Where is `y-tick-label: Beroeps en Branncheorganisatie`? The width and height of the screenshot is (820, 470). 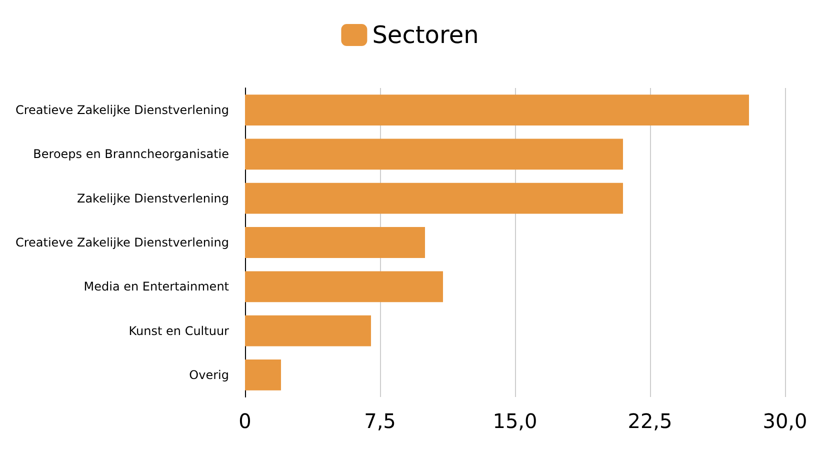 y-tick-label: Beroeps en Branncheorganisatie is located at coordinates (131, 154).